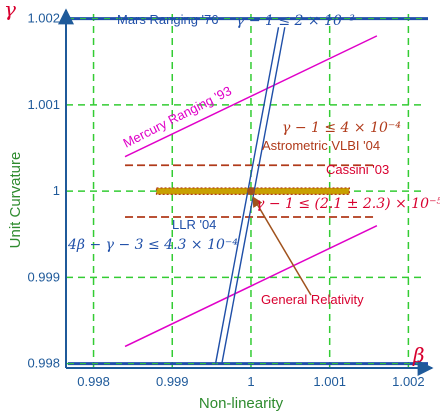 This screenshot has width=440, height=414. What do you see at coordinates (167, 19) in the screenshot?
I see `mars-label: Mars Ranging '76` at bounding box center [167, 19].